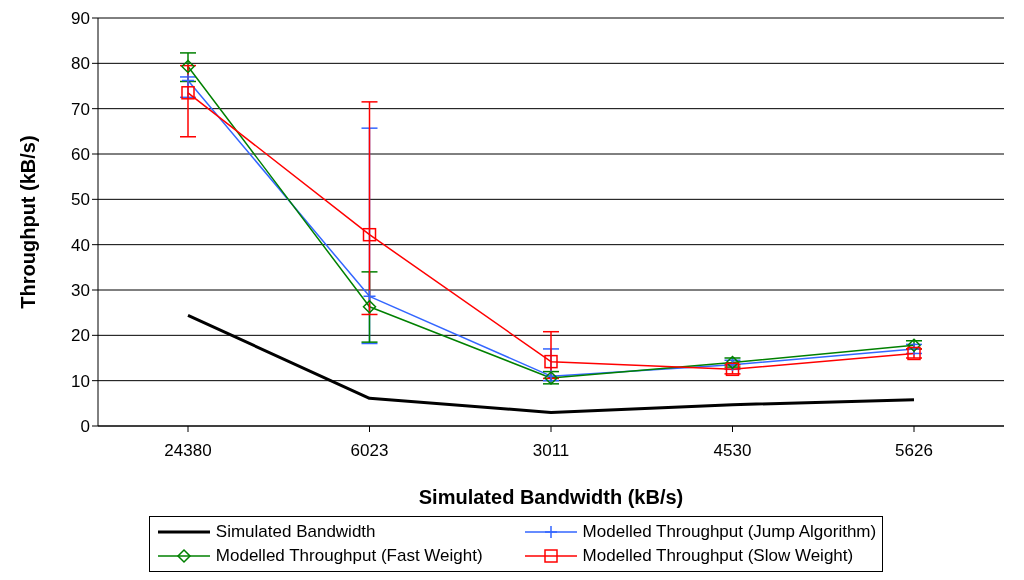  Describe the element at coordinates (551, 451) in the screenshot. I see `x-tick-label: 3011` at that location.